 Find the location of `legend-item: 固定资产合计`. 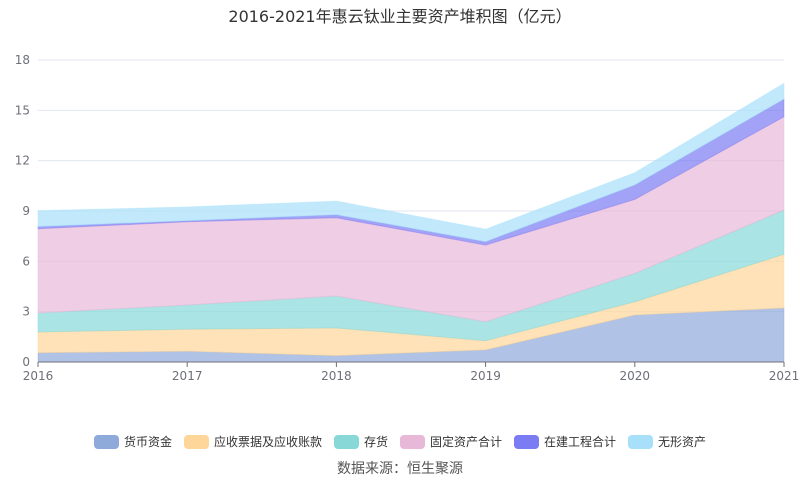

legend-item: 固定资产合计 is located at coordinates (451, 441).